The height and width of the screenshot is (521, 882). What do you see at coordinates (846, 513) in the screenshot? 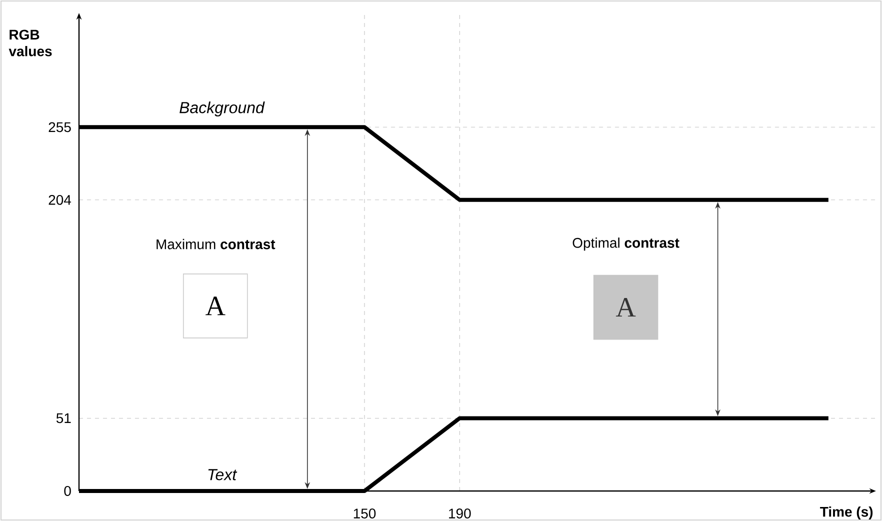
I see `x-axis-title: Time (s)` at bounding box center [846, 513].